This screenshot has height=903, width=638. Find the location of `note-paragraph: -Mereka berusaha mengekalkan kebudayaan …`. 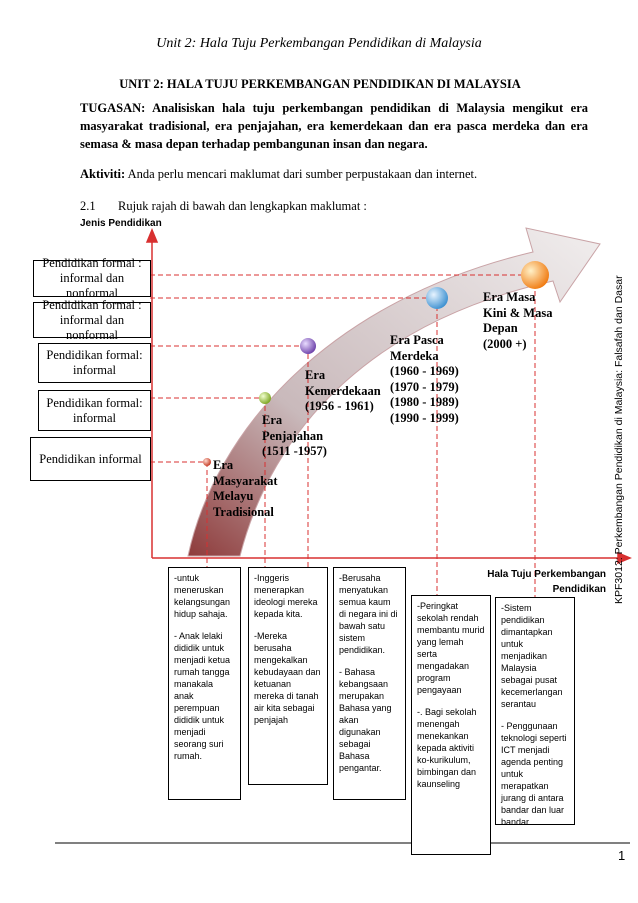

note-paragraph: -Mereka berusaha mengekalkan kebudayaan … is located at coordinates (287, 678).